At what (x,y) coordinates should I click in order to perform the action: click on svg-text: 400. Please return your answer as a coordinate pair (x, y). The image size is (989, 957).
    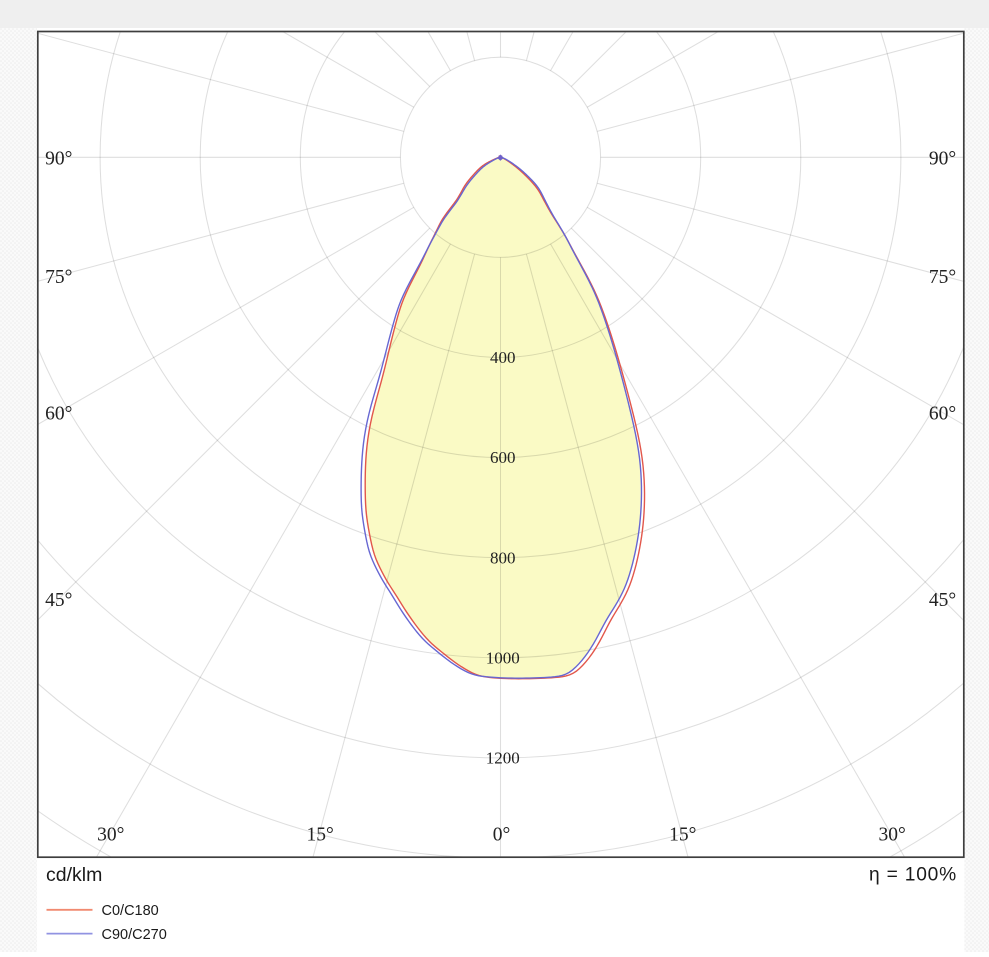
    Looking at the image, I should click on (503, 357).